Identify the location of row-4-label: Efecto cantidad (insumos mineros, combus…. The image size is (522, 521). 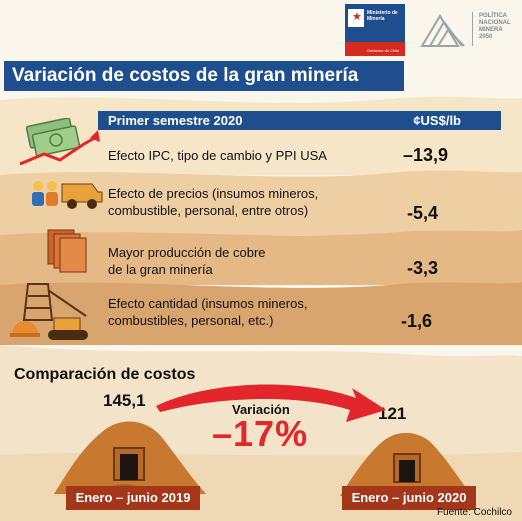
(208, 312).